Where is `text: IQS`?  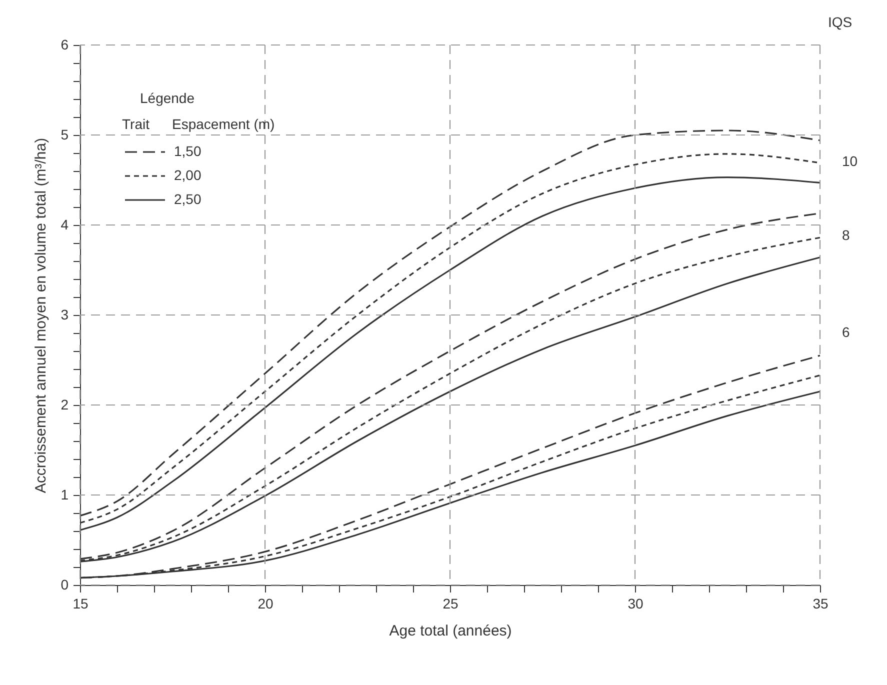 text: IQS is located at coordinates (840, 22).